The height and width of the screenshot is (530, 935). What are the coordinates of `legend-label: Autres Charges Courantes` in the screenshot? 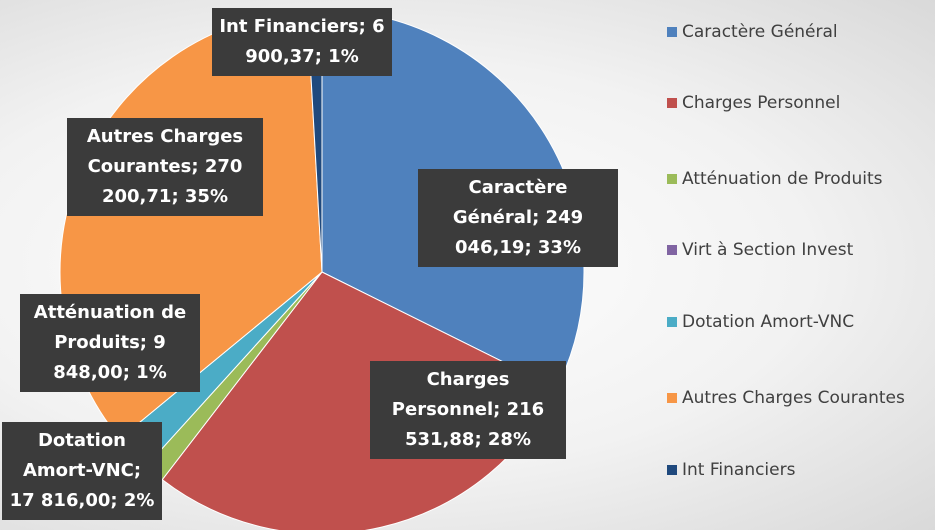 It's located at (793, 398).